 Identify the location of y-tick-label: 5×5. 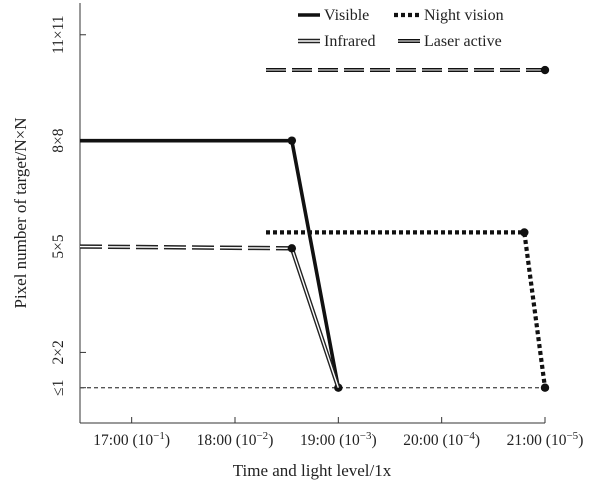
(58, 246).